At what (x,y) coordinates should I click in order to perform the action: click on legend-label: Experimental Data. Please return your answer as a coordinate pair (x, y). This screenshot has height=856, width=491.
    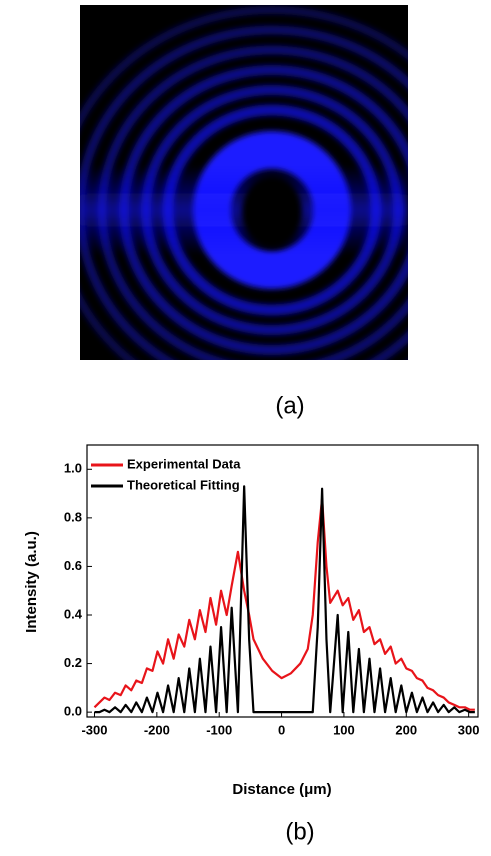
    Looking at the image, I should click on (184, 463).